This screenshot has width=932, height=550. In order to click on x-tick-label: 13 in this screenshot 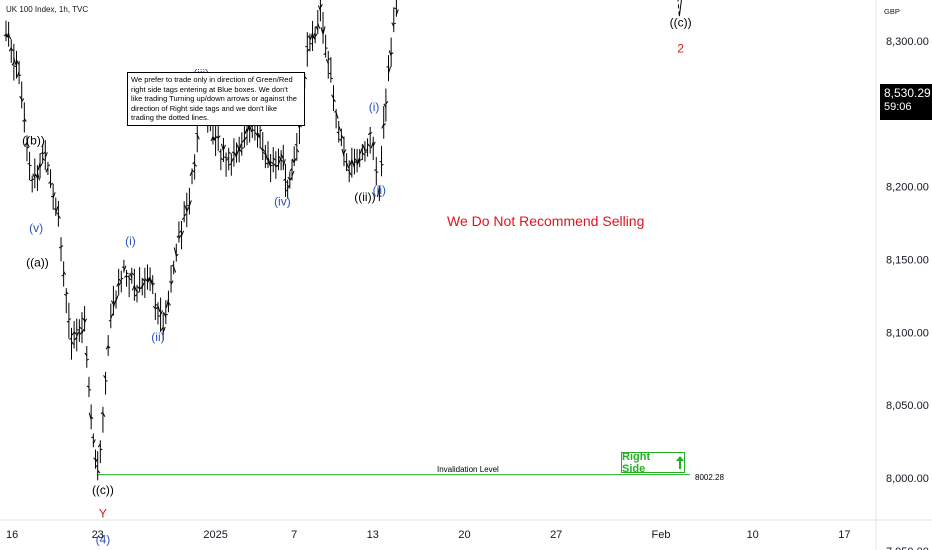, I will do `click(373, 535)`.